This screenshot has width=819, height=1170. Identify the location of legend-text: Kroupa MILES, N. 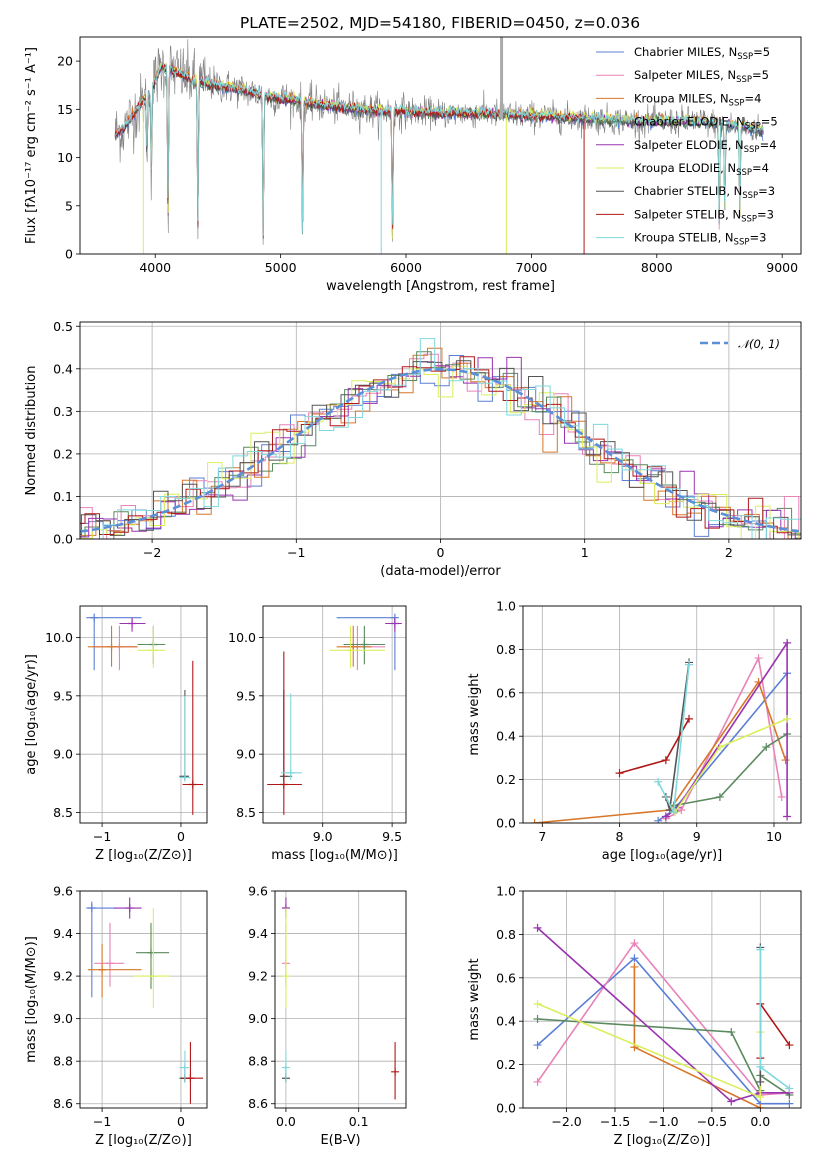
(681, 98).